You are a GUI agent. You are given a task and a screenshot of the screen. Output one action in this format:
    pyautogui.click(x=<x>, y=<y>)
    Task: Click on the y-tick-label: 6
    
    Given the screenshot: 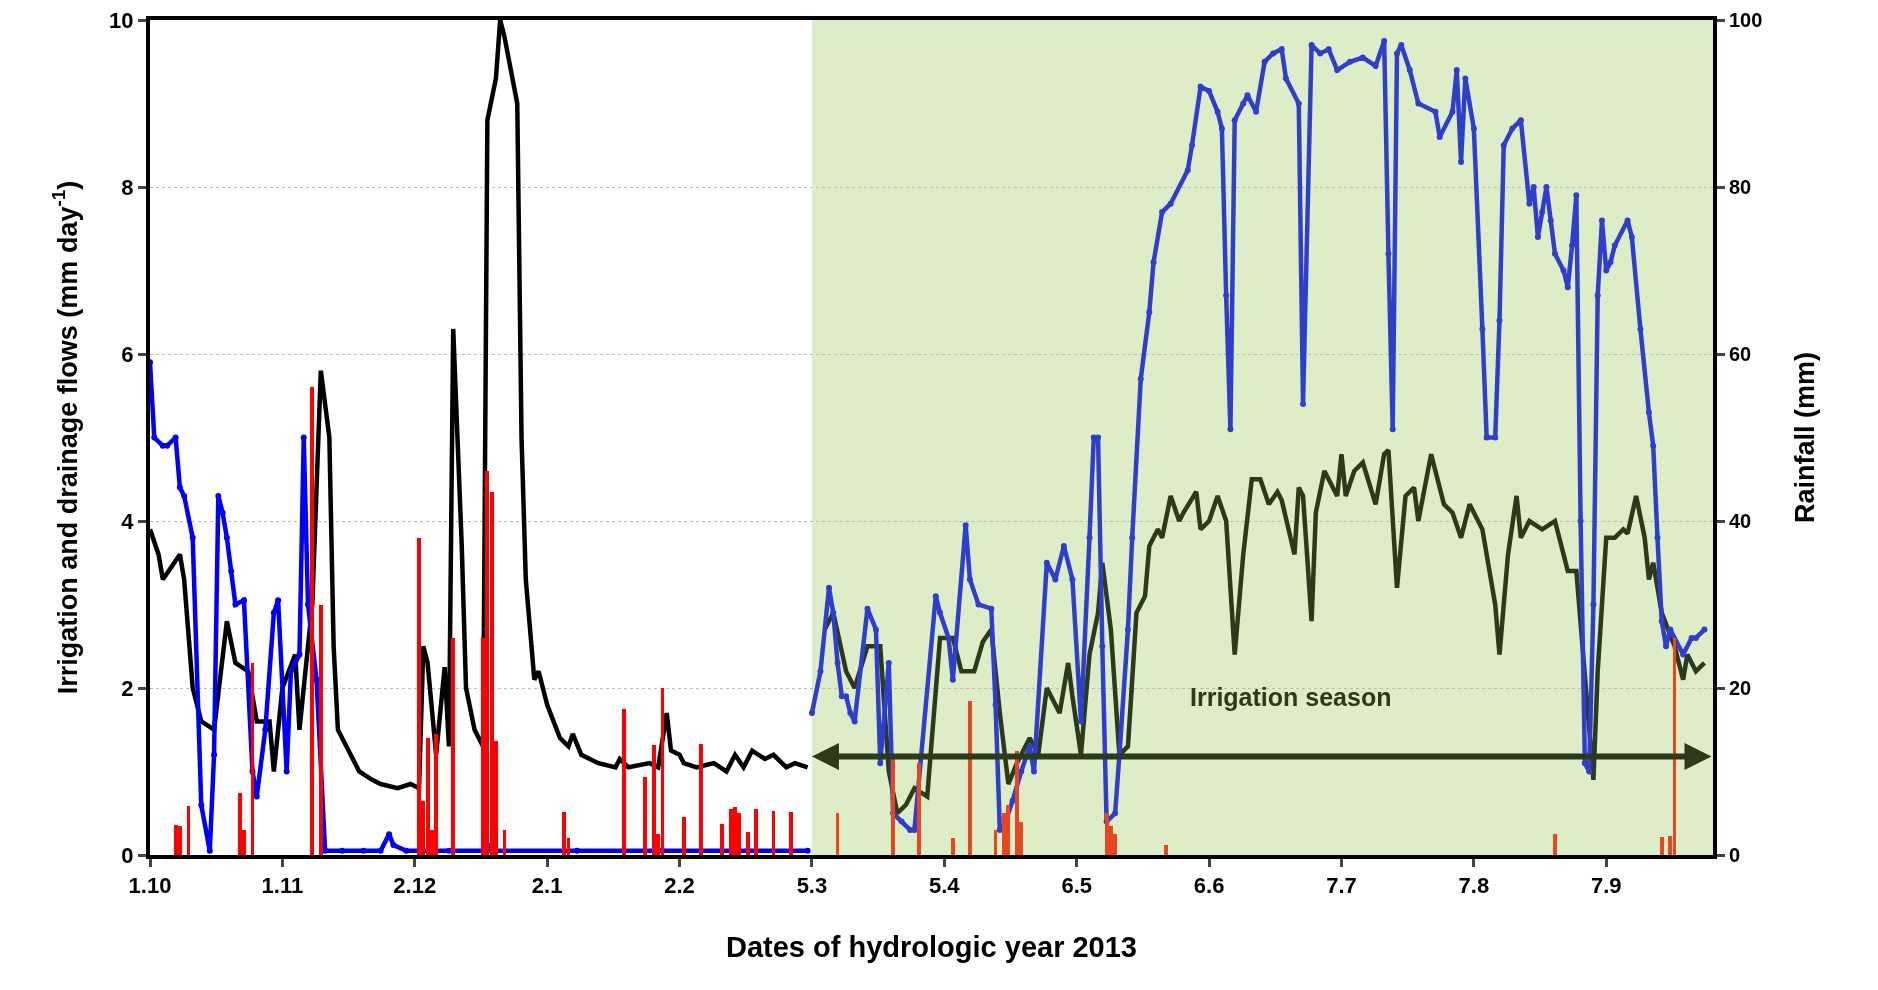 What is the action you would take?
    pyautogui.click(x=127, y=354)
    